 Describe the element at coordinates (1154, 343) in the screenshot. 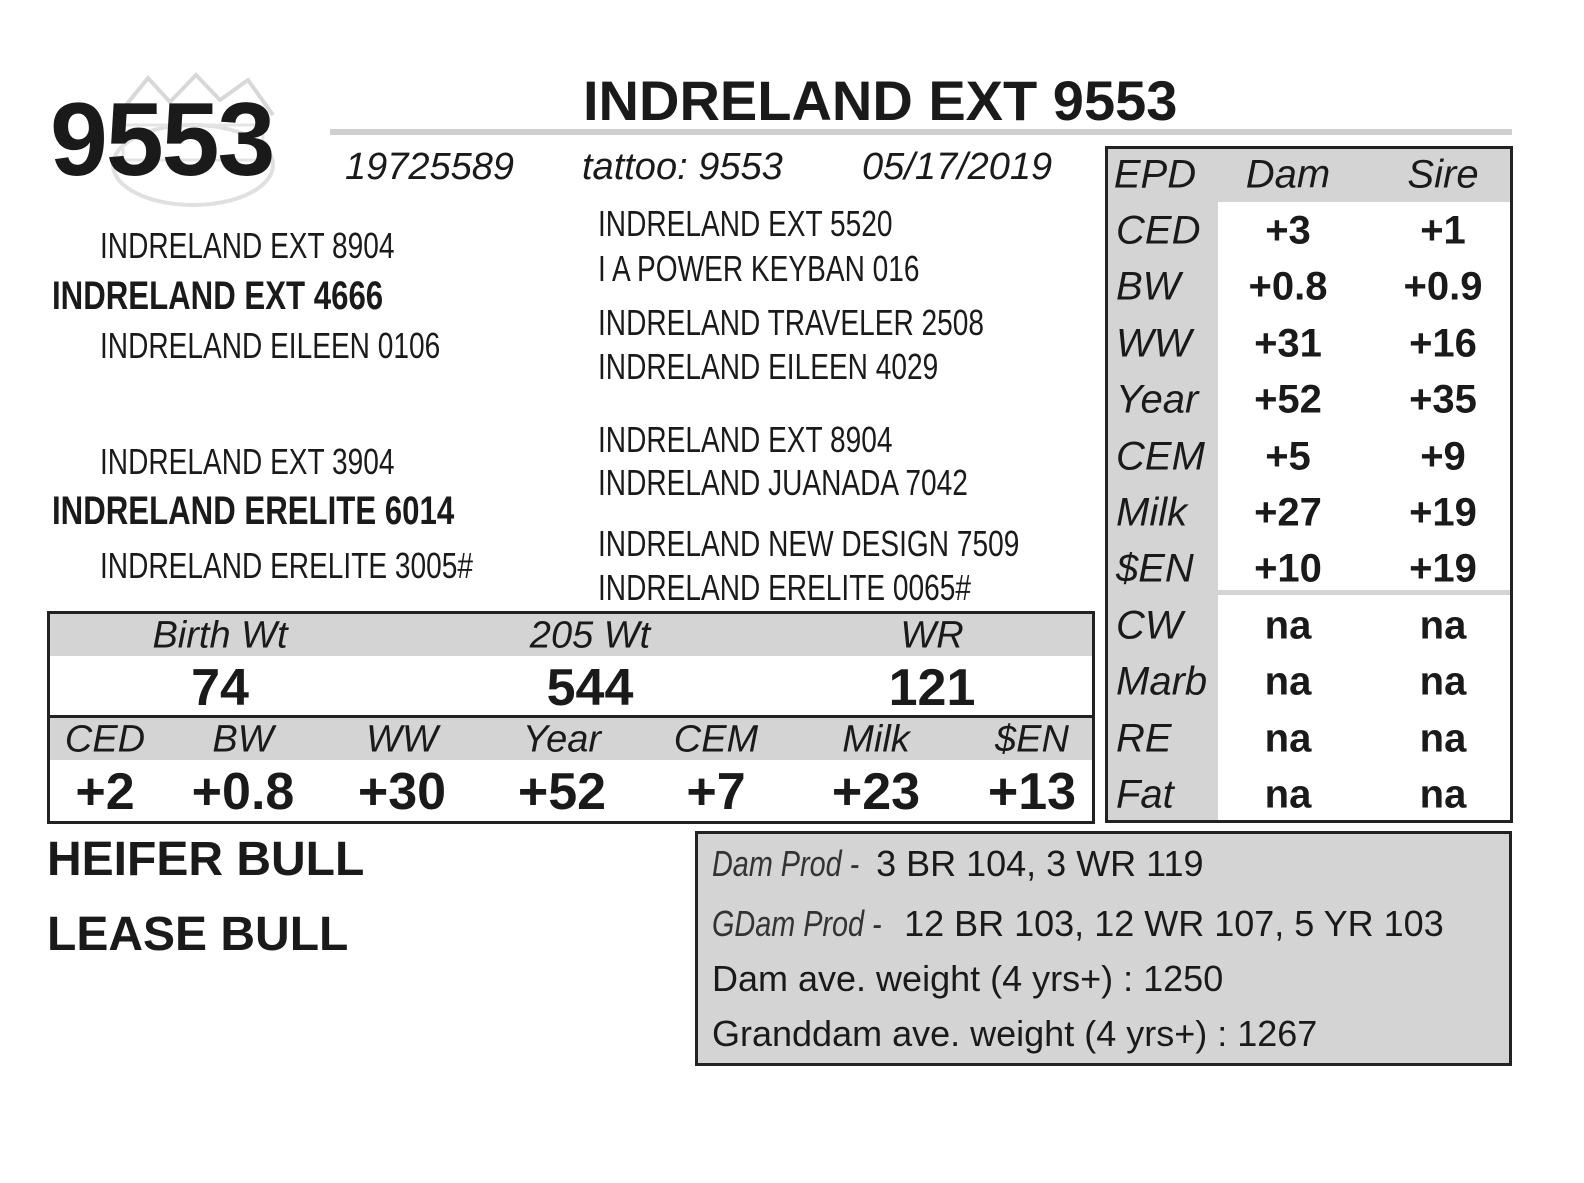

I see `epd-trait-ww: WW` at that location.